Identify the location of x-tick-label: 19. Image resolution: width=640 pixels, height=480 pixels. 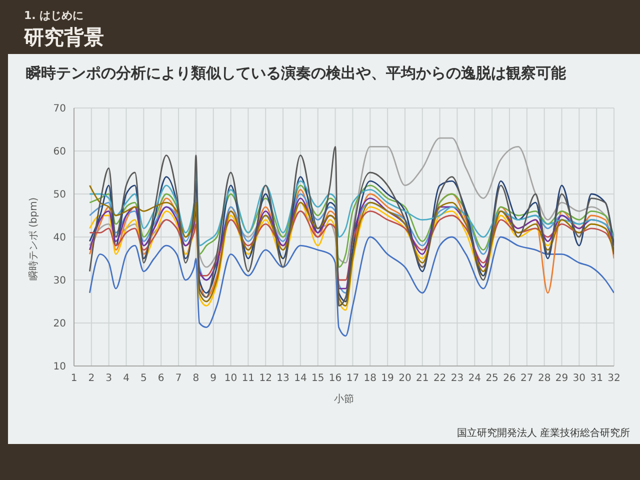
(387, 378).